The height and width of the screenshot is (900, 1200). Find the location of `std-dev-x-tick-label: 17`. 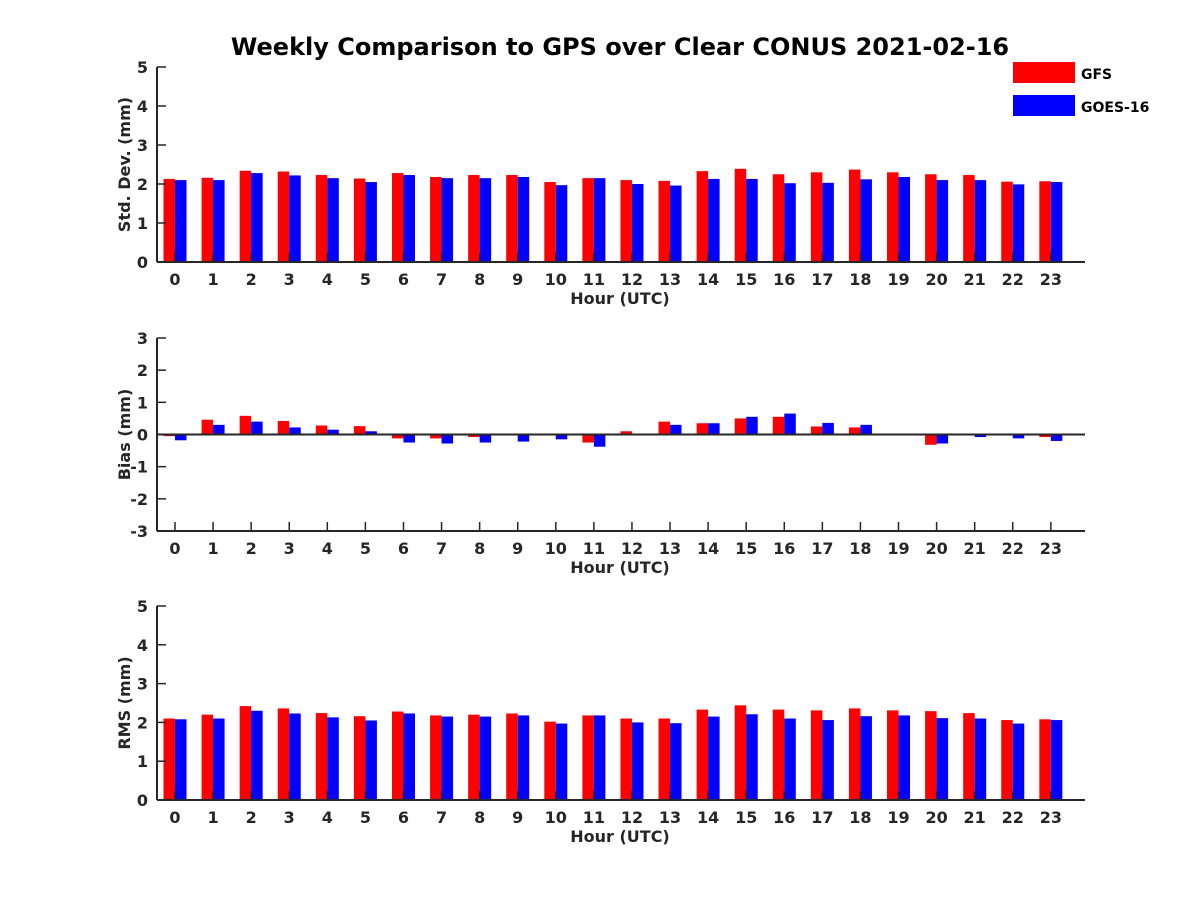

std-dev-x-tick-label: 17 is located at coordinates (822, 279).